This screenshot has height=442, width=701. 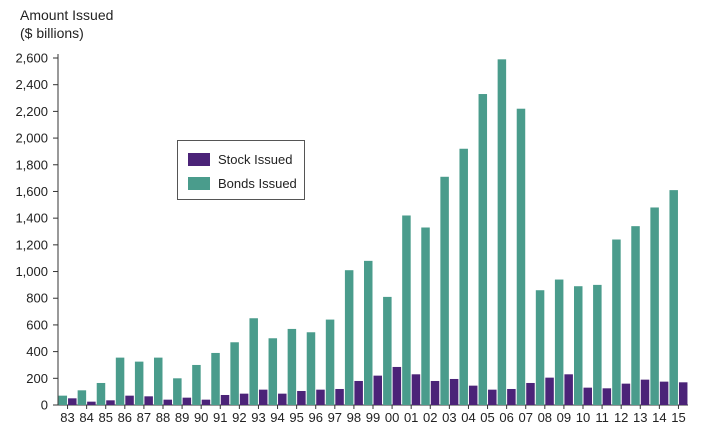 What do you see at coordinates (525, 417) in the screenshot?
I see `x-tick-label: 07` at bounding box center [525, 417].